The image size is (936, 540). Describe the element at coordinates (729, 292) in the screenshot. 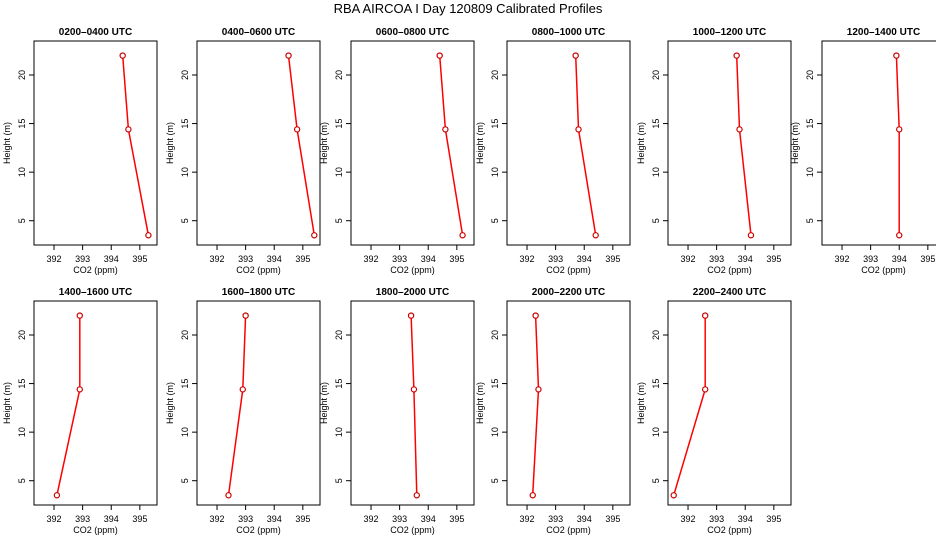

I see `panel-title: 2200–2400 UTC` at that location.